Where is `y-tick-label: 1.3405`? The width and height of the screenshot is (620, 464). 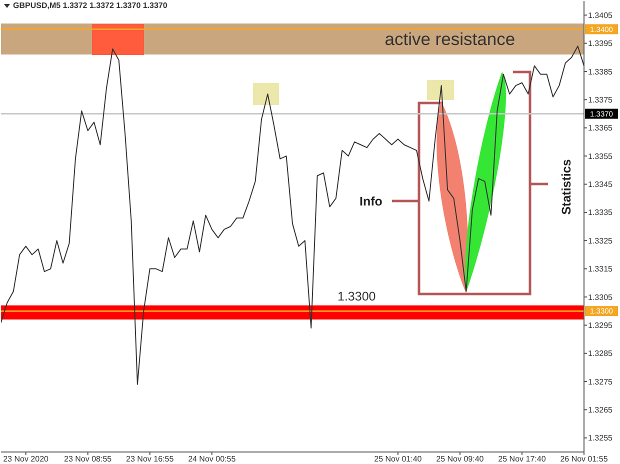
y-tick-label: 1.3405 is located at coordinates (601, 15).